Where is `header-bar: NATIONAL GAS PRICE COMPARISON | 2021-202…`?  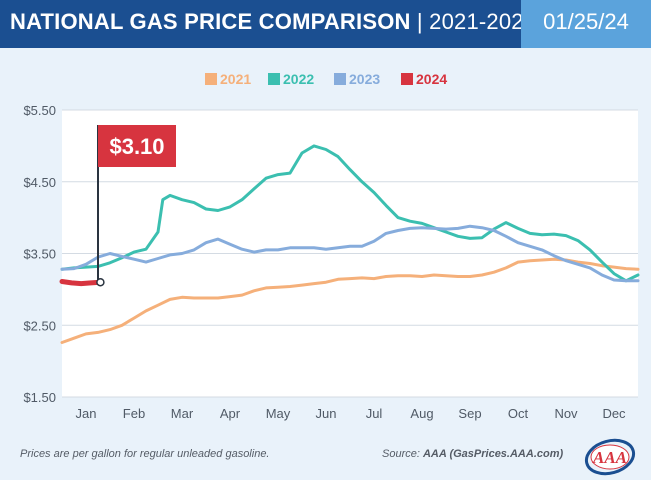
header-bar: NATIONAL GAS PRICE COMPARISON | 2021-202… is located at coordinates (325, 24).